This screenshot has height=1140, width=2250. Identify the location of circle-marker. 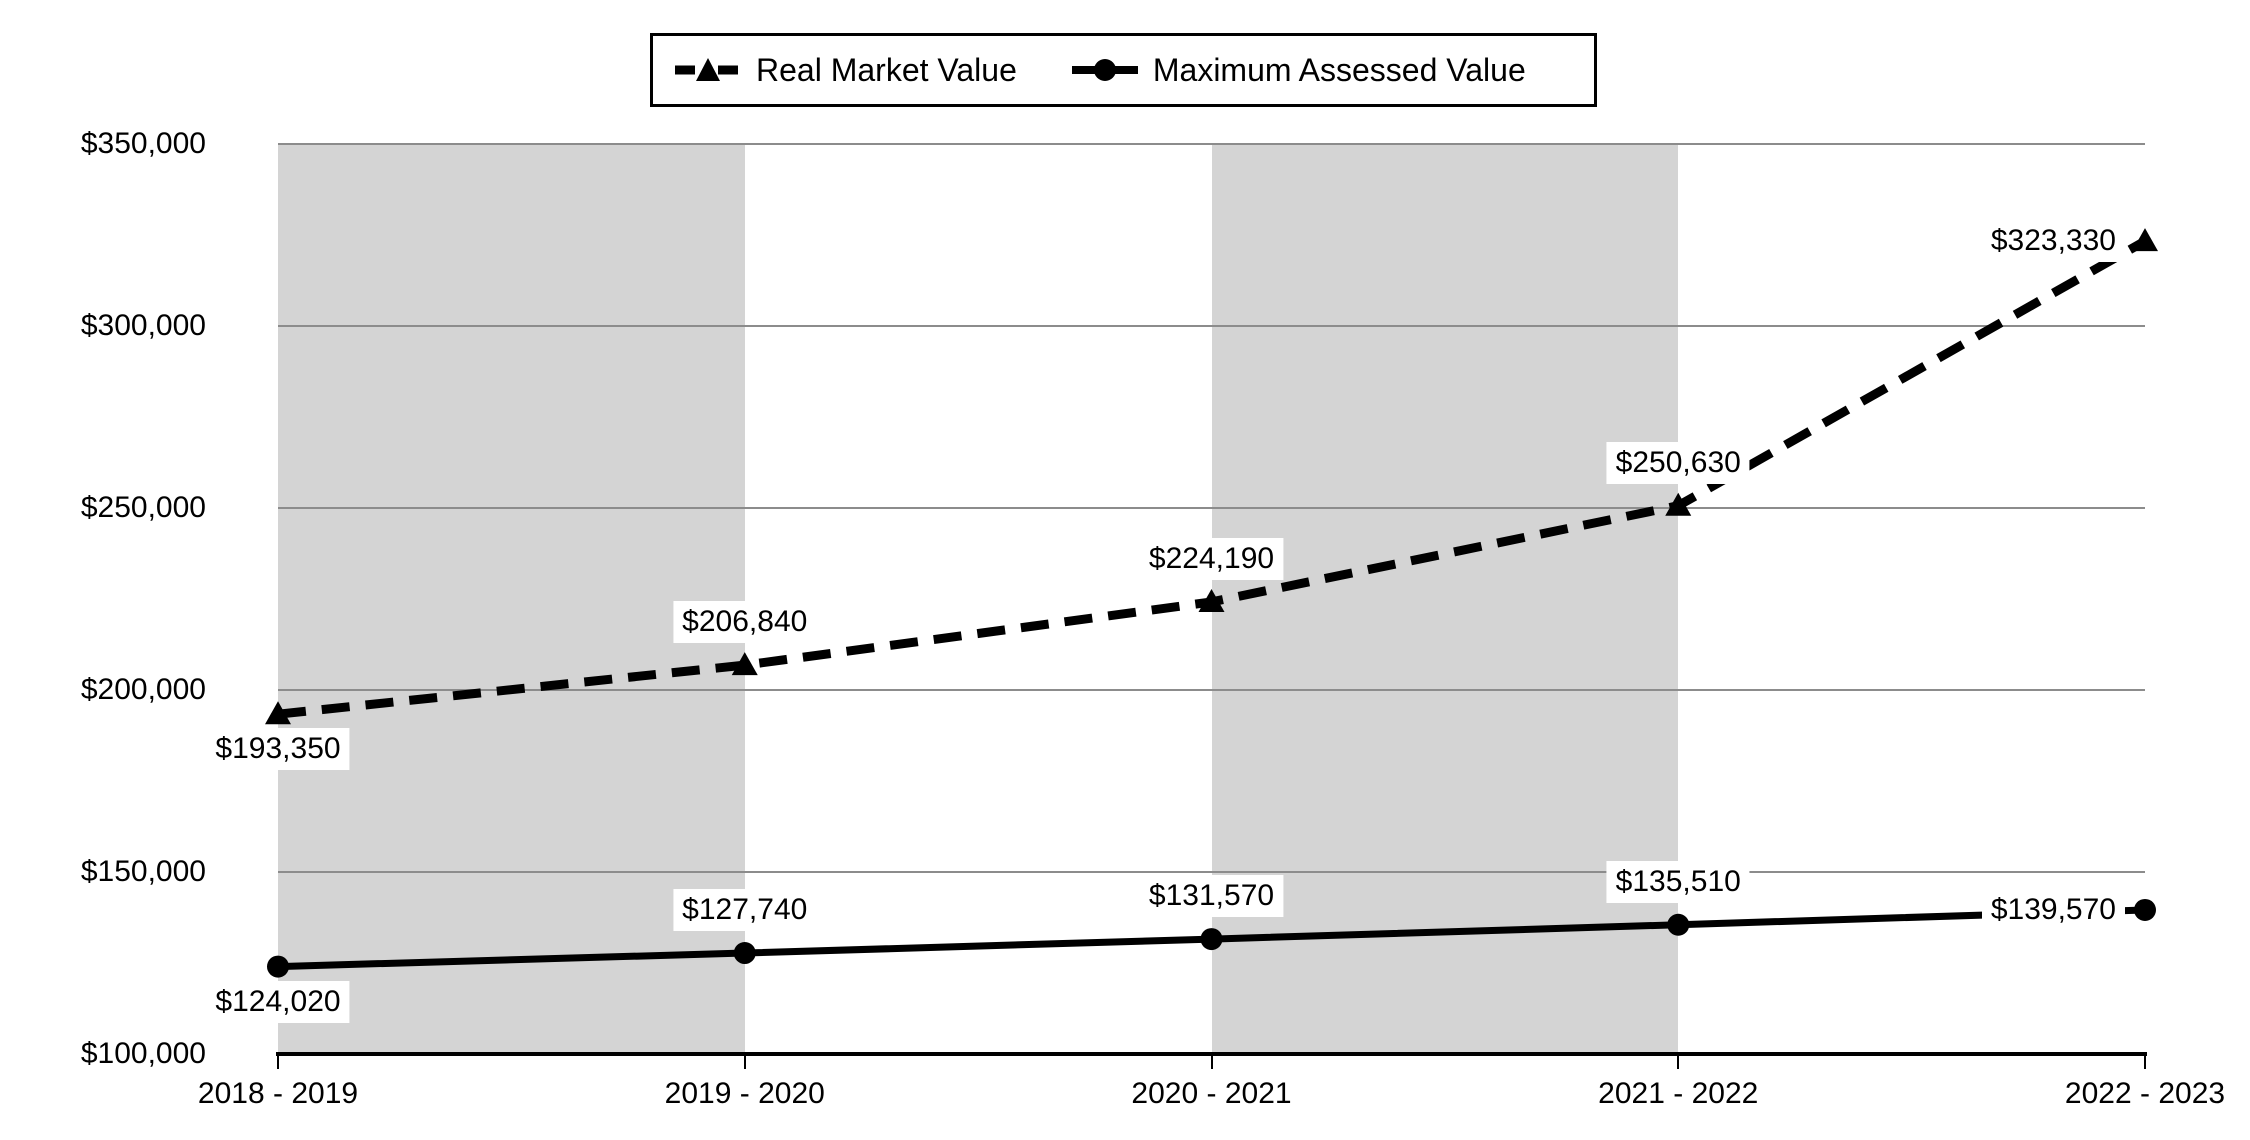
(2145, 909).